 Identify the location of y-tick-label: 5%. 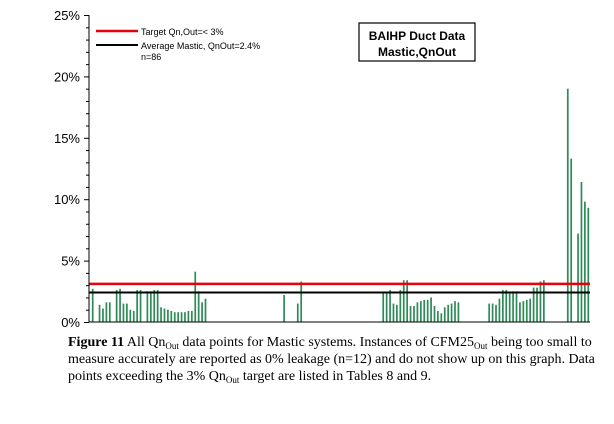
(70, 261).